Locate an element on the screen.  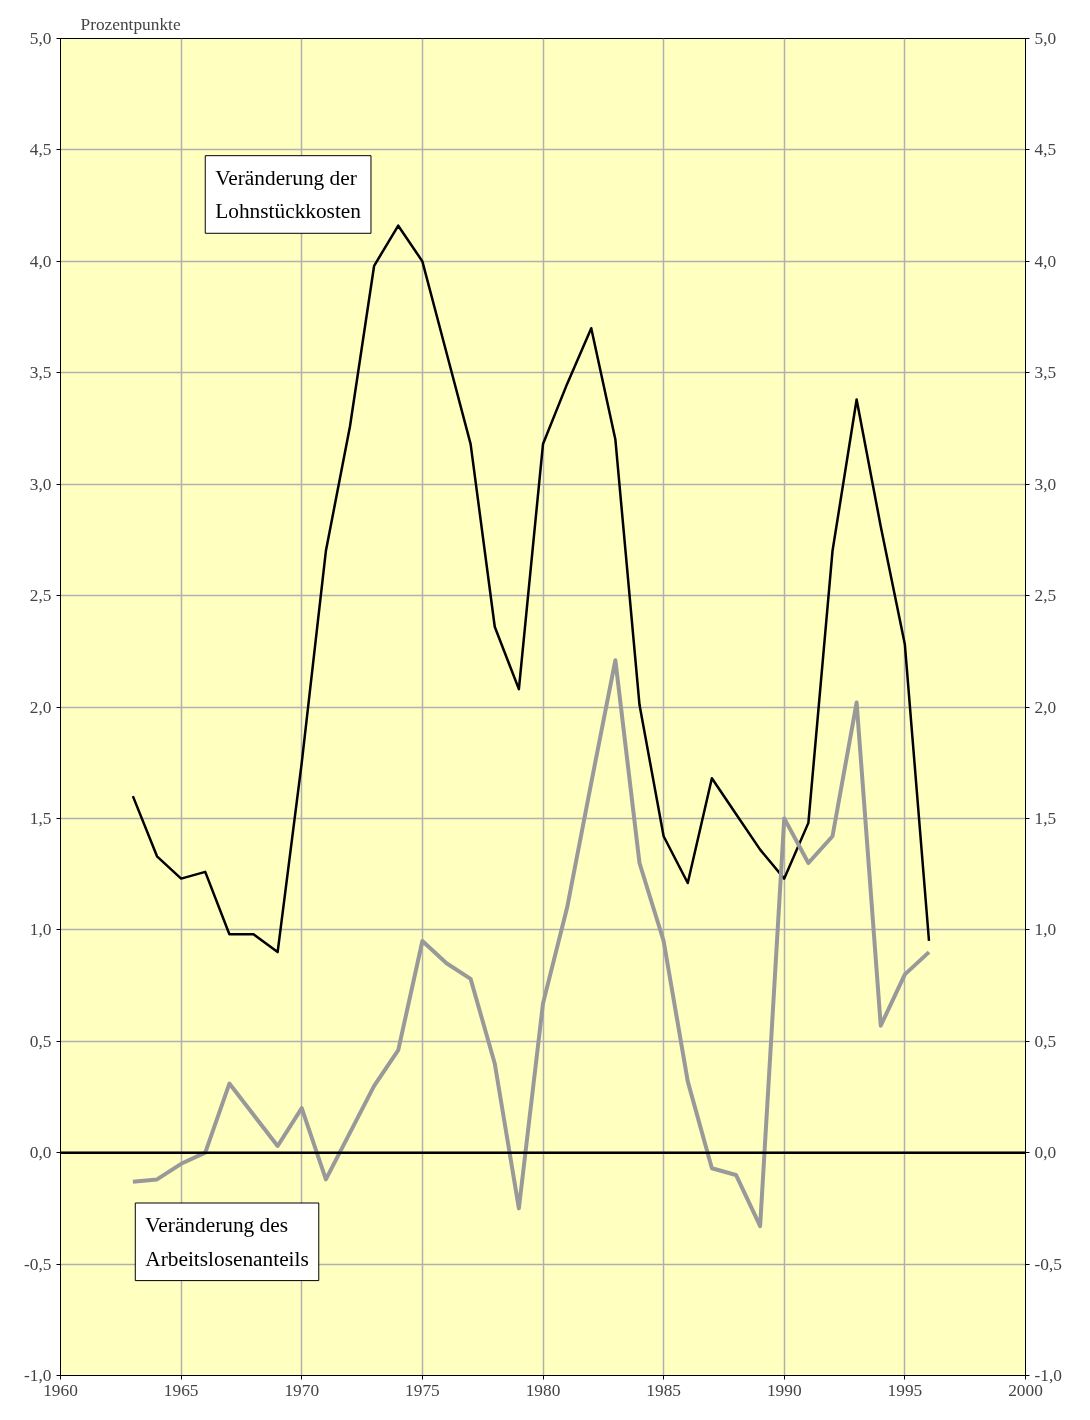
y-tick-label: 4,0 is located at coordinates (40, 261).